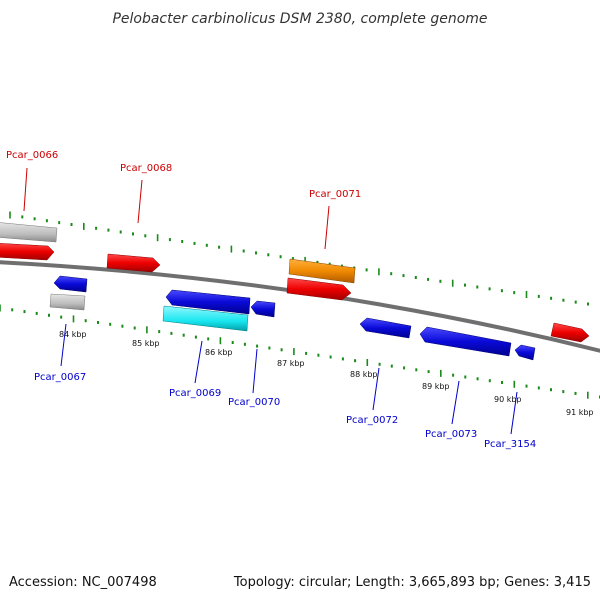 This screenshot has width=600, height=600. What do you see at coordinates (322, 271) in the screenshot?
I see `gene-pcar-0071-box` at bounding box center [322, 271].